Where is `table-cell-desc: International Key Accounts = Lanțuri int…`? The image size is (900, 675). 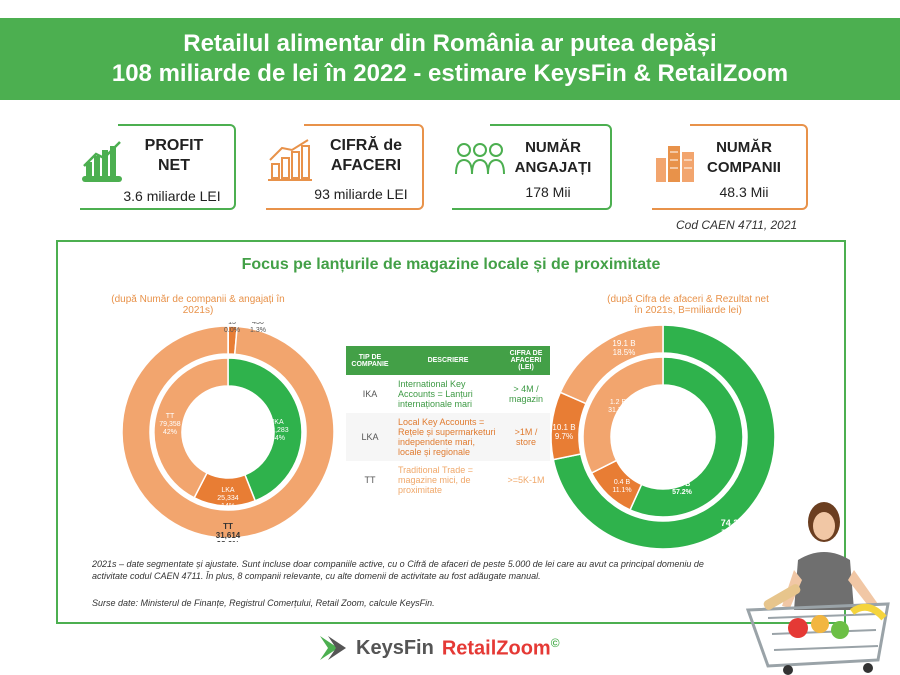
table-cell-desc: International Key Accounts = Lanțuri int… is located at coordinates (448, 394).